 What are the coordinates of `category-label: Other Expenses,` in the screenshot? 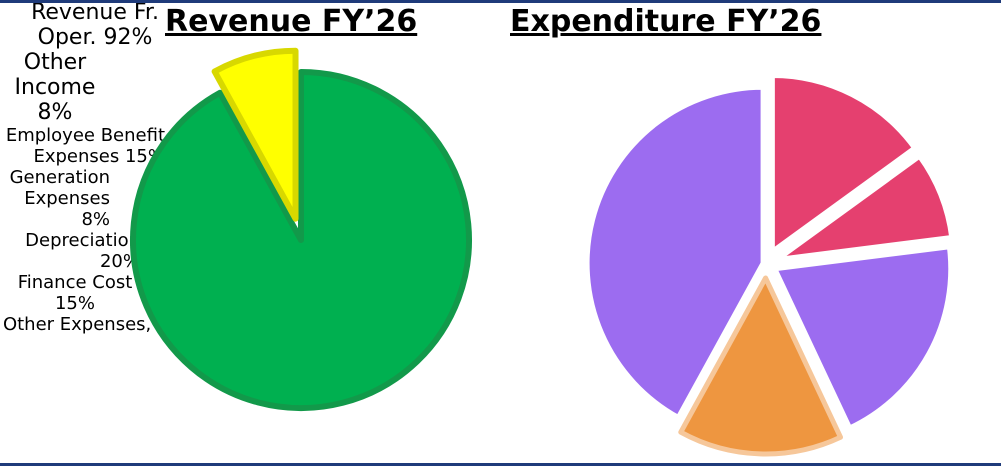 It's located at (77, 324).